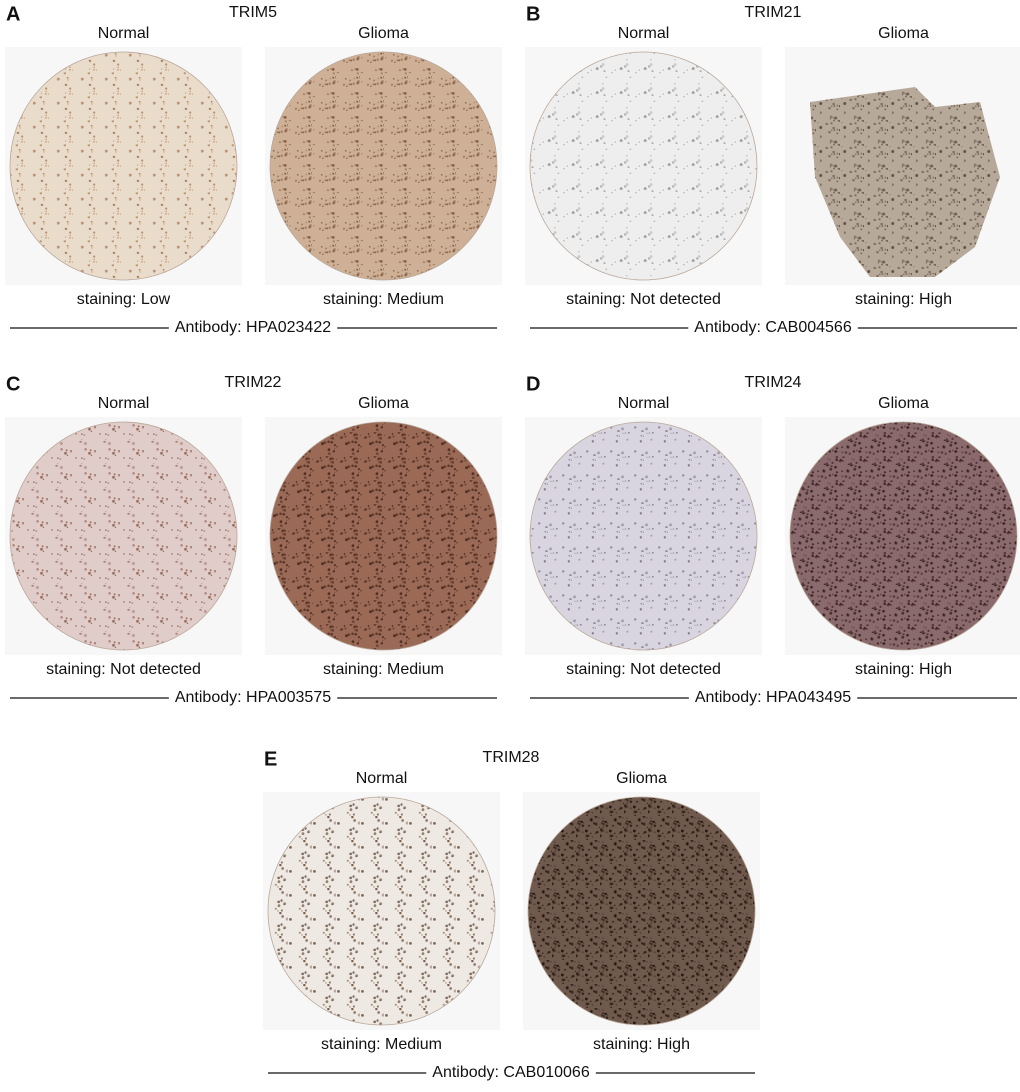 This screenshot has width=1020, height=1092. Describe the element at coordinates (773, 382) in the screenshot. I see `gene-title: TRIM24` at that location.